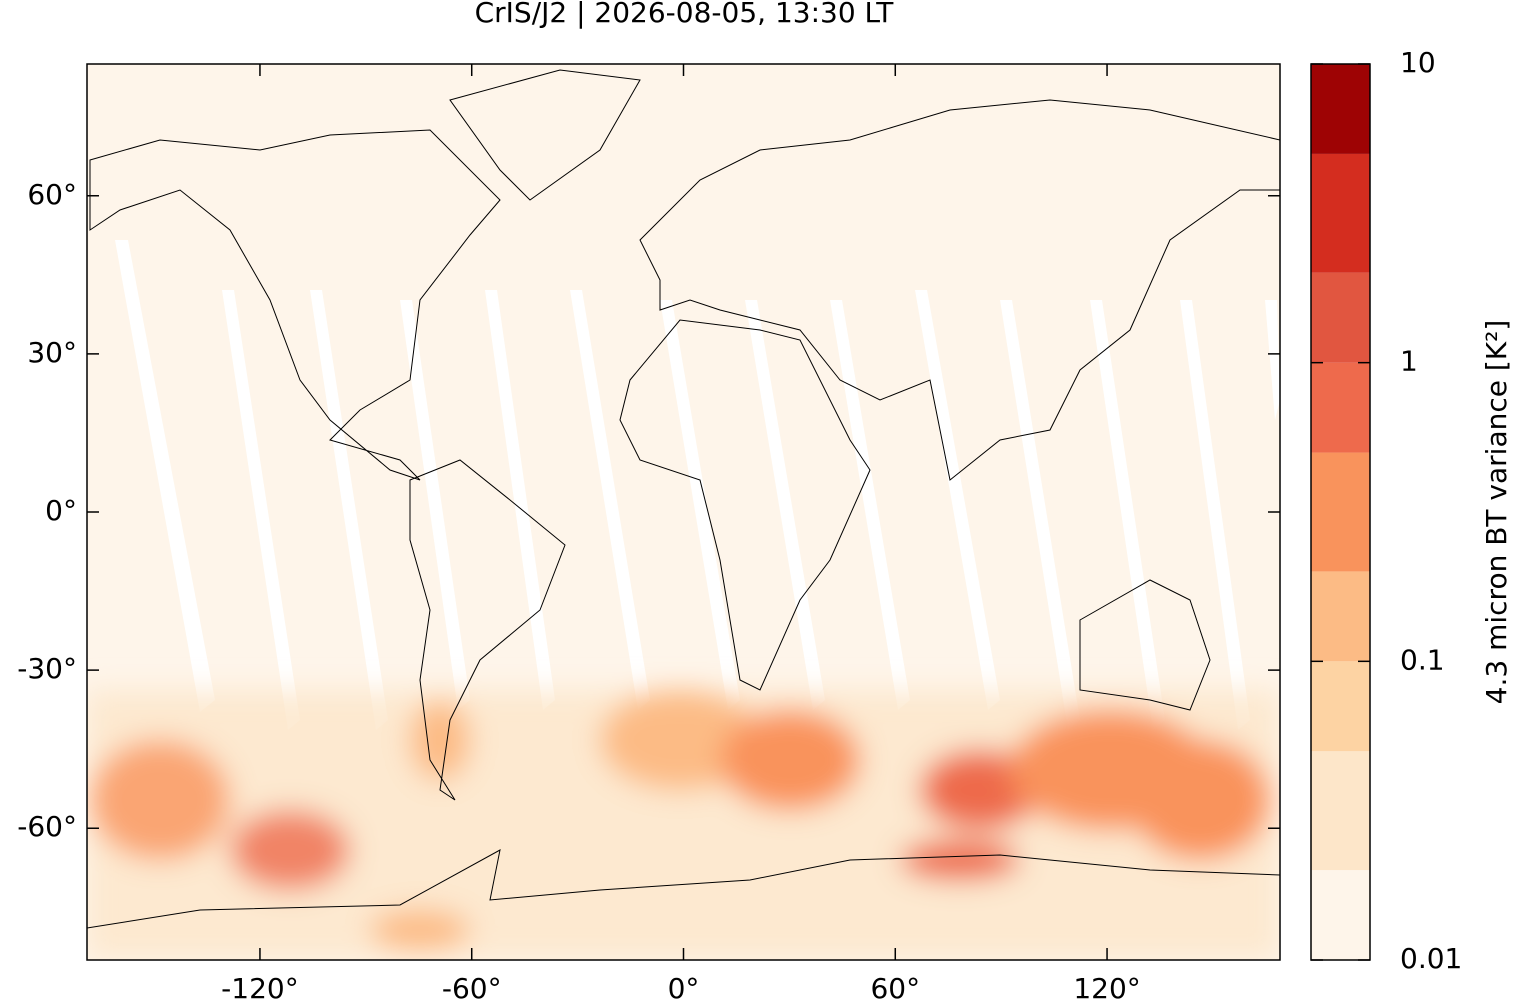 This screenshot has height=1002, width=1519. I want to click on y-tick-label: 30°, so click(52, 352).